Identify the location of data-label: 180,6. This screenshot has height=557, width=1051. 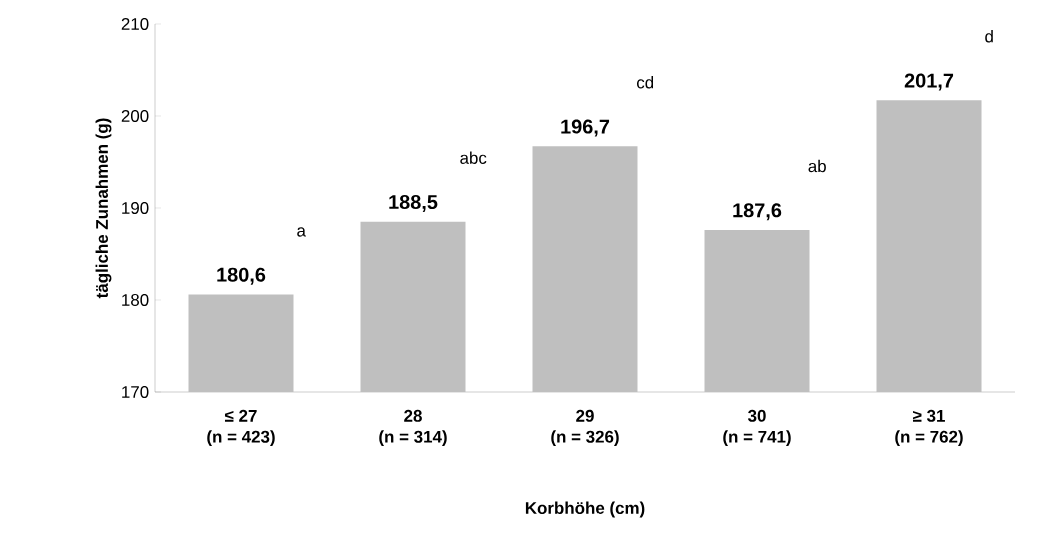
(241, 276).